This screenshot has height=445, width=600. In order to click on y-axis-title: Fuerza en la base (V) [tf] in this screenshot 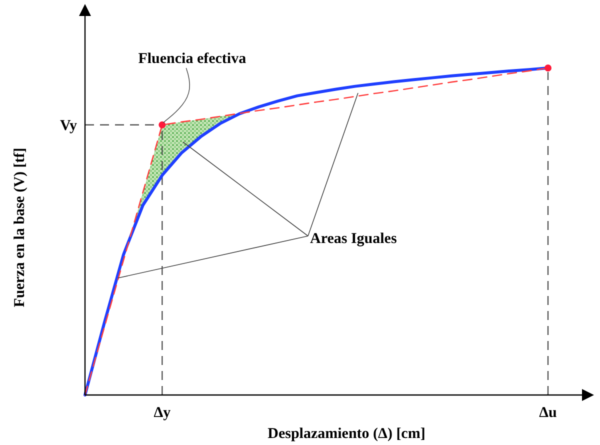, I will do `click(20, 228)`.